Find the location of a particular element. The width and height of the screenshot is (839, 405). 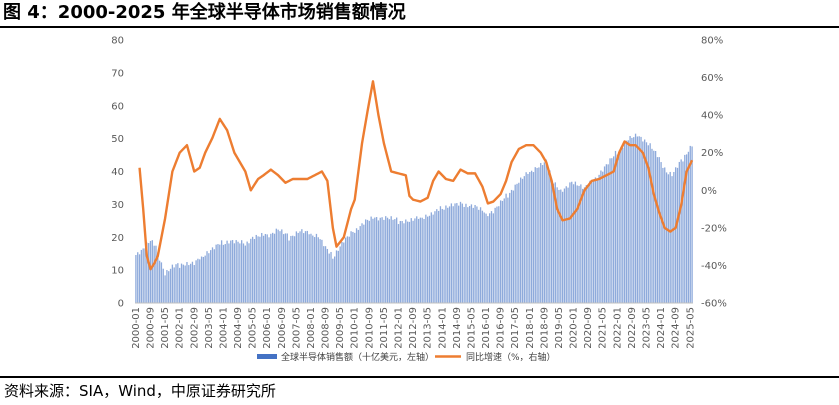

left-tick-label: 20 is located at coordinates (117, 238).